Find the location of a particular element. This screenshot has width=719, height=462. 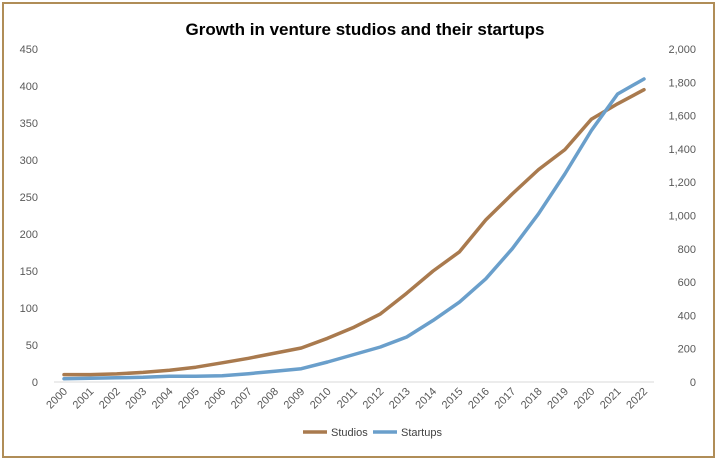

x-tick-label: 2004 is located at coordinates (163, 399).